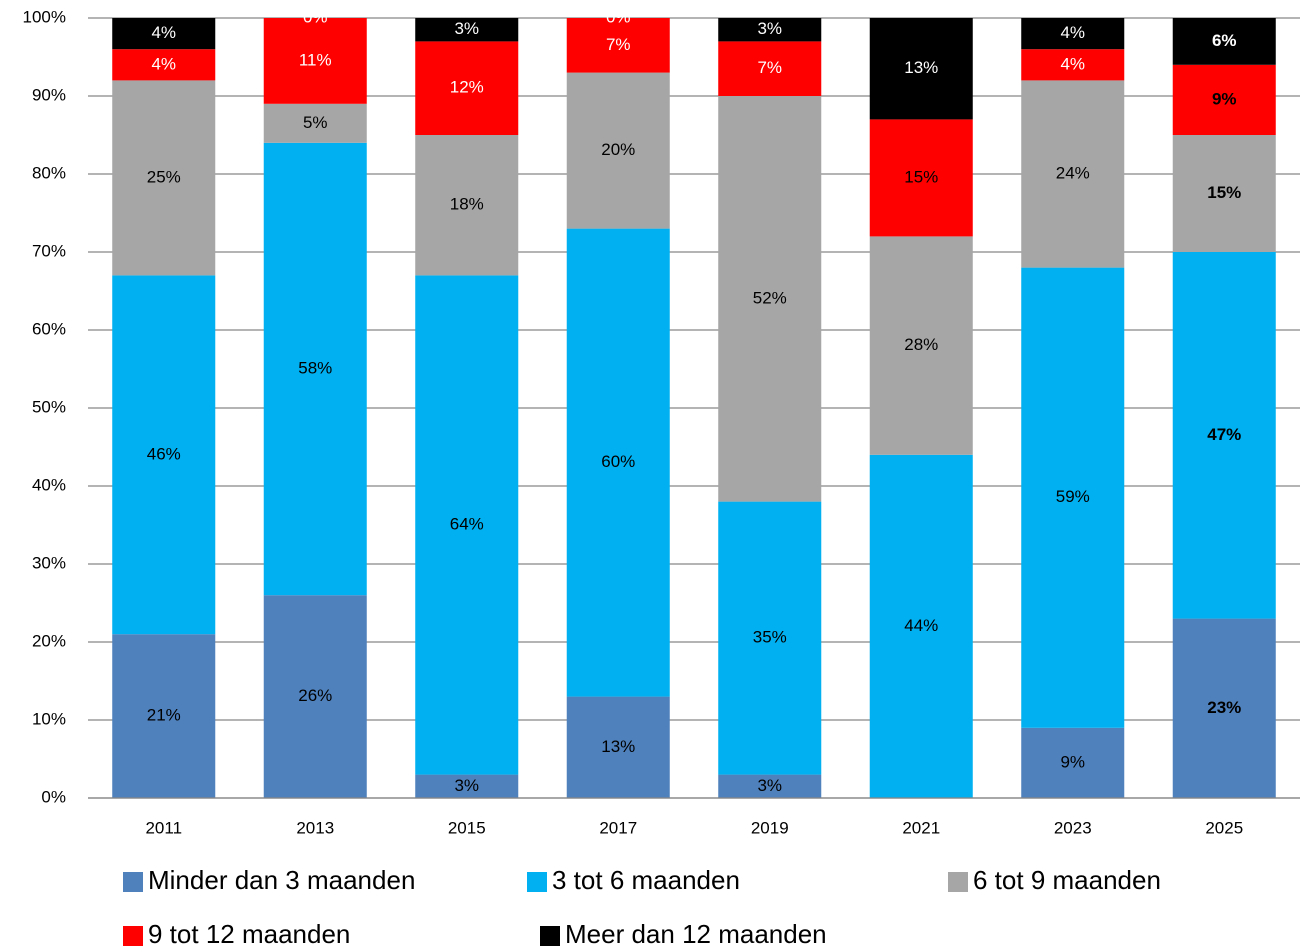 The image size is (1301, 948). Describe the element at coordinates (49, 406) in the screenshot. I see `y-tick-label: 50%` at that location.